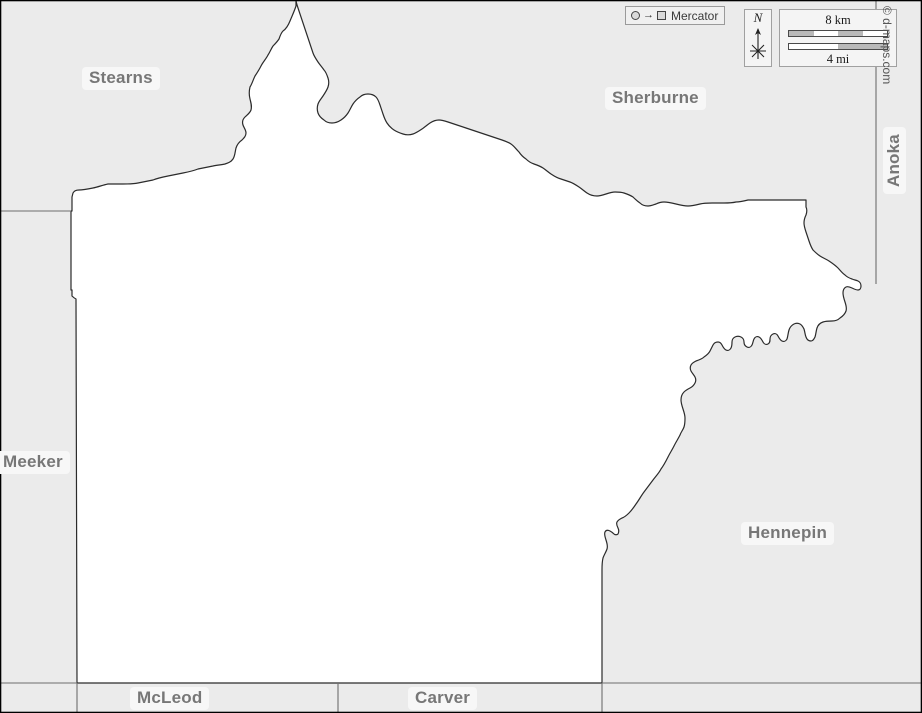 This screenshot has width=922, height=713. What do you see at coordinates (695, 15) in the screenshot?
I see `projection-label: Mercator` at bounding box center [695, 15].